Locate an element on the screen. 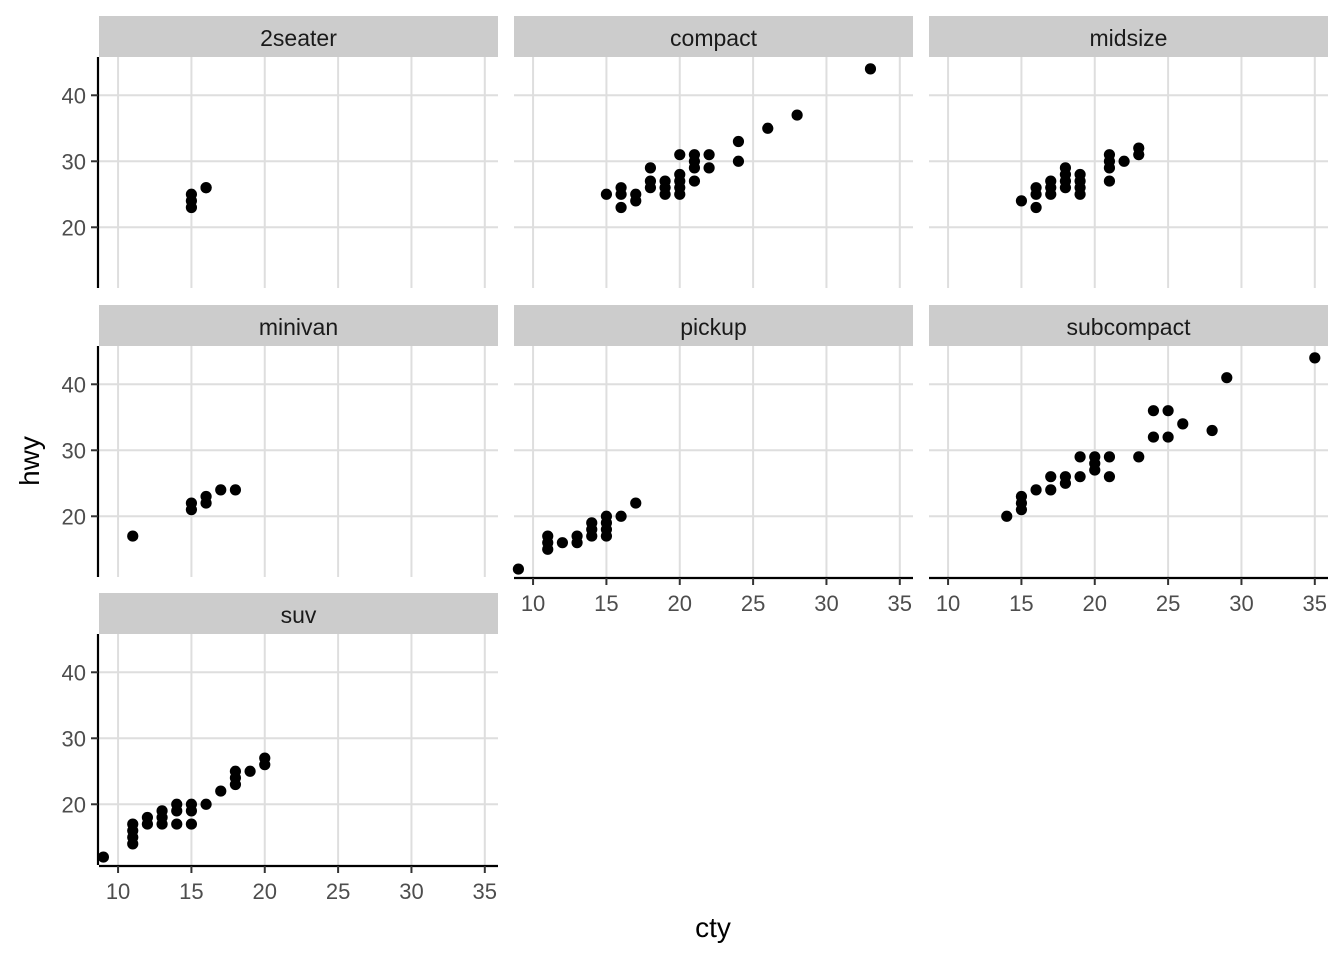 This screenshot has height=960, width=1344. facet-panel-2seater: 2seater 20 30 40 is located at coordinates (280, 152).